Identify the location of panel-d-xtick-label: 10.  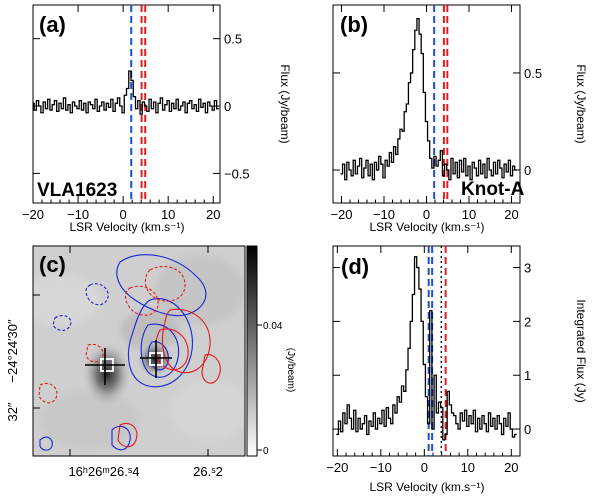
(468, 467).